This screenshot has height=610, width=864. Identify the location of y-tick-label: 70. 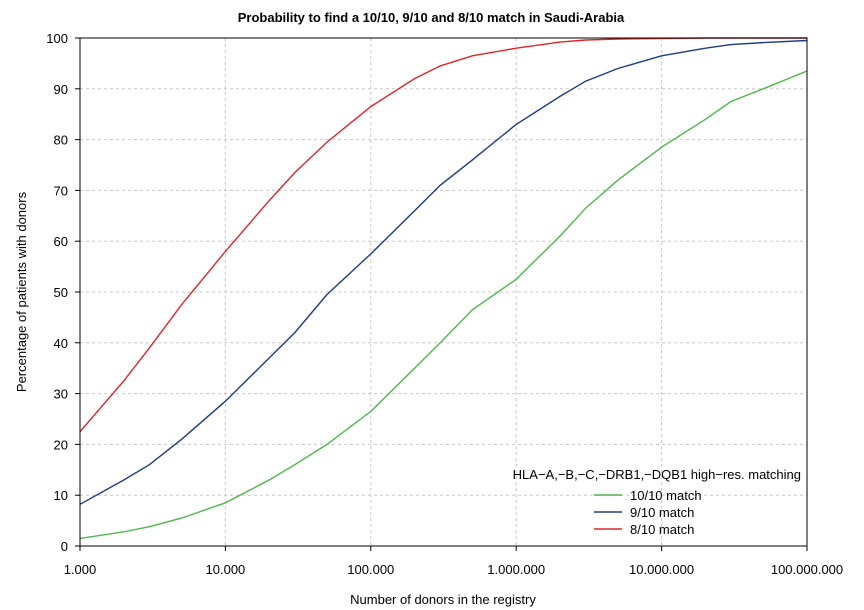
(61, 190).